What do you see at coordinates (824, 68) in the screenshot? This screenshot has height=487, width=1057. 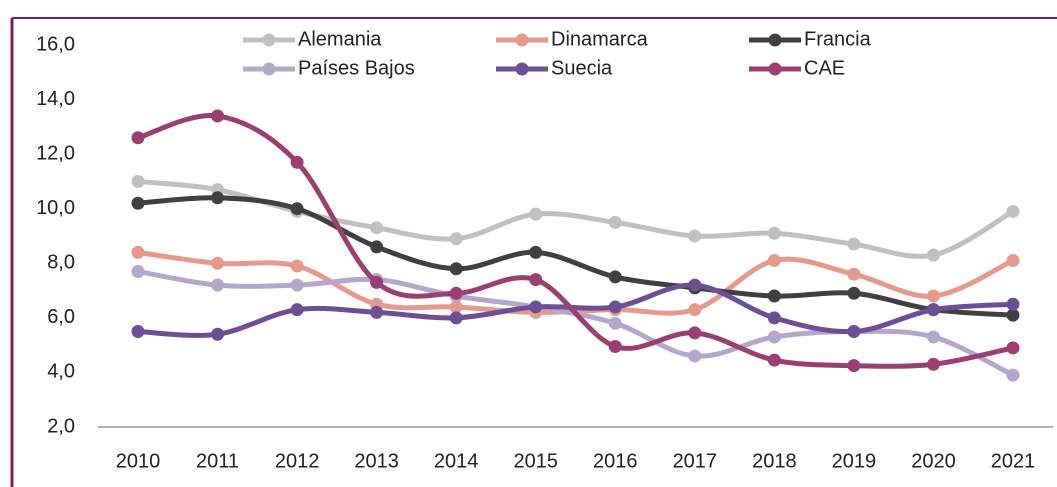 I see `legend-label: CAE` at bounding box center [824, 68].